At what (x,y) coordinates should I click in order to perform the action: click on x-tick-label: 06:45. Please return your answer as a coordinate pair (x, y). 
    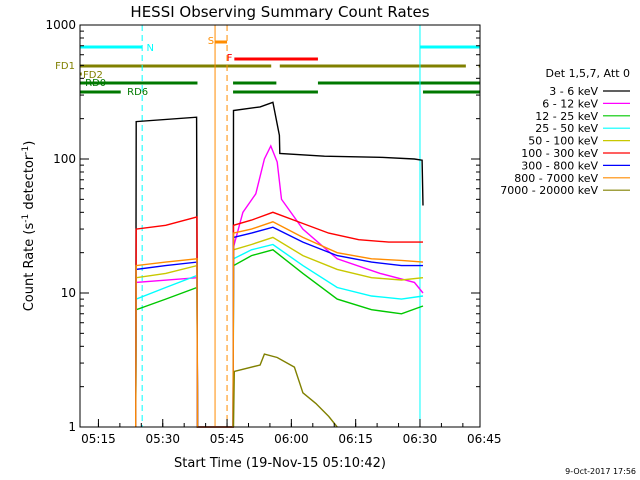
    Looking at the image, I should click on (484, 439).